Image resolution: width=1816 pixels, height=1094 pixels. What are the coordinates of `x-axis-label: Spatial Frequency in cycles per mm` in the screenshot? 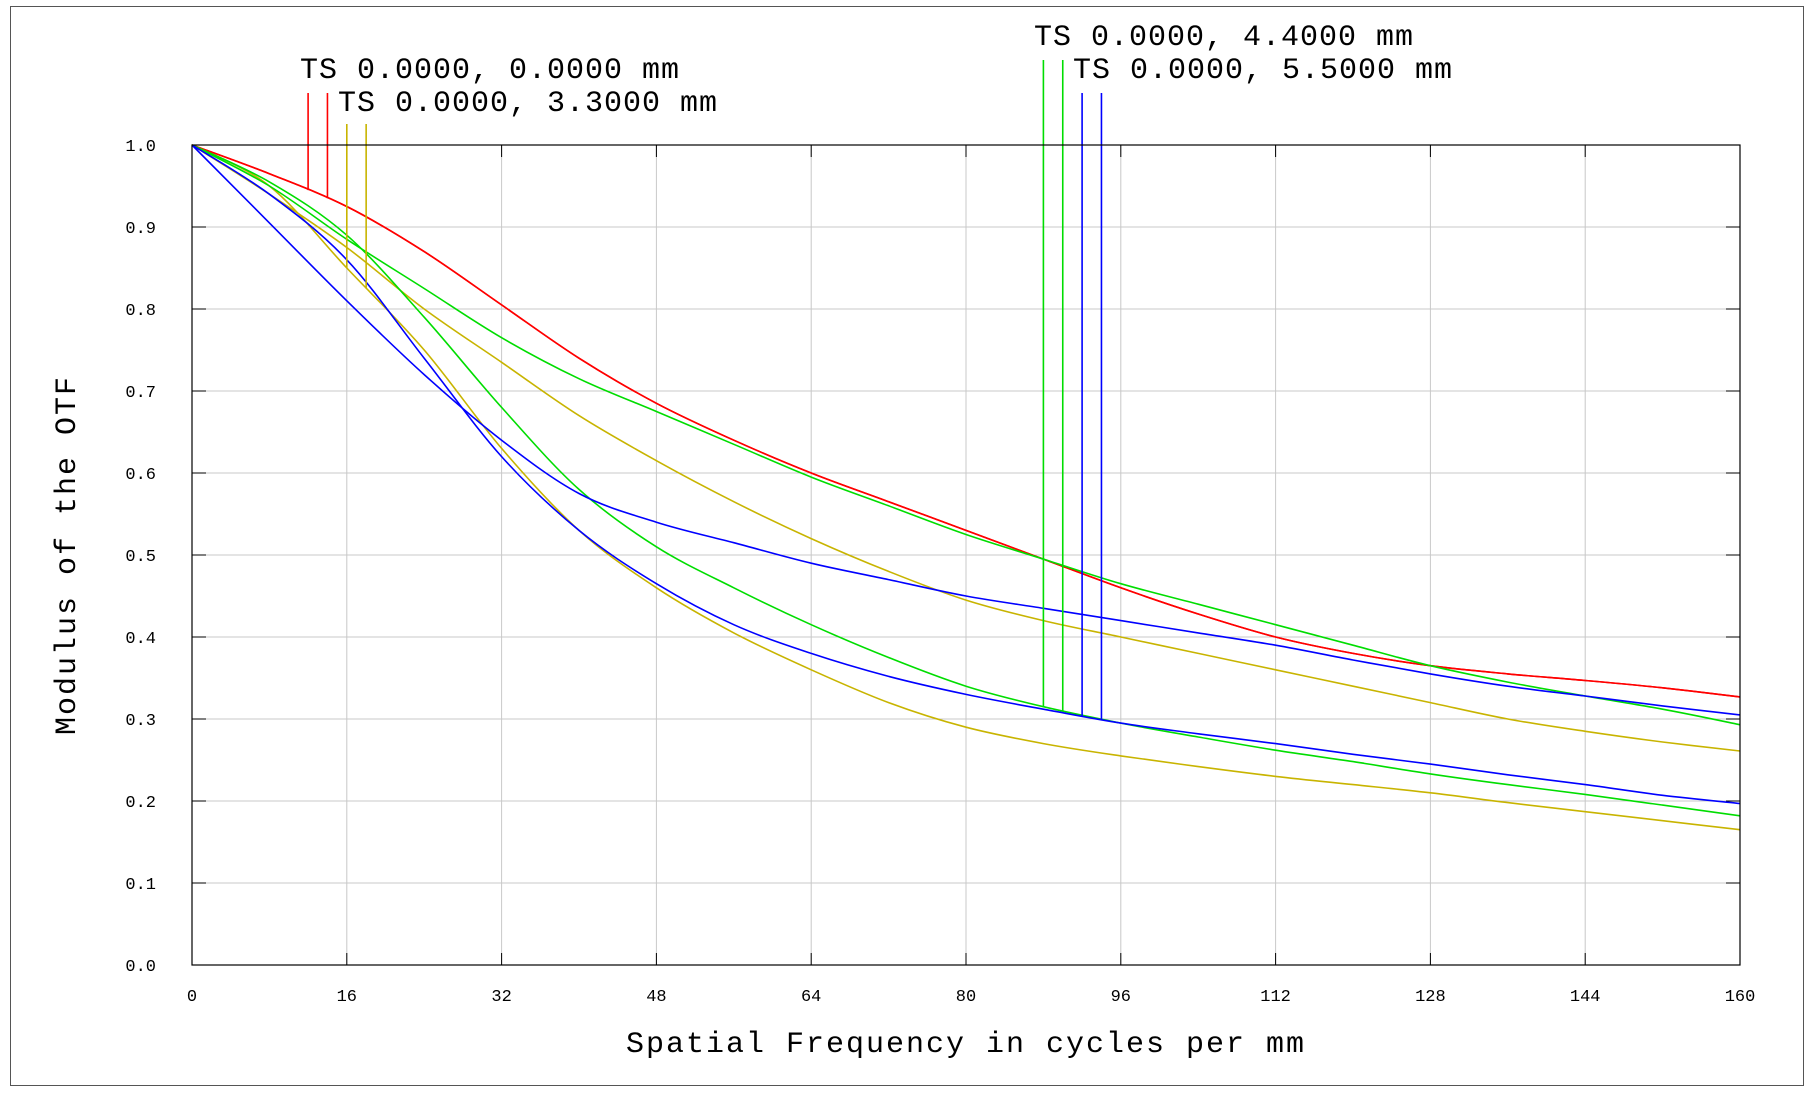 It's located at (966, 1045).